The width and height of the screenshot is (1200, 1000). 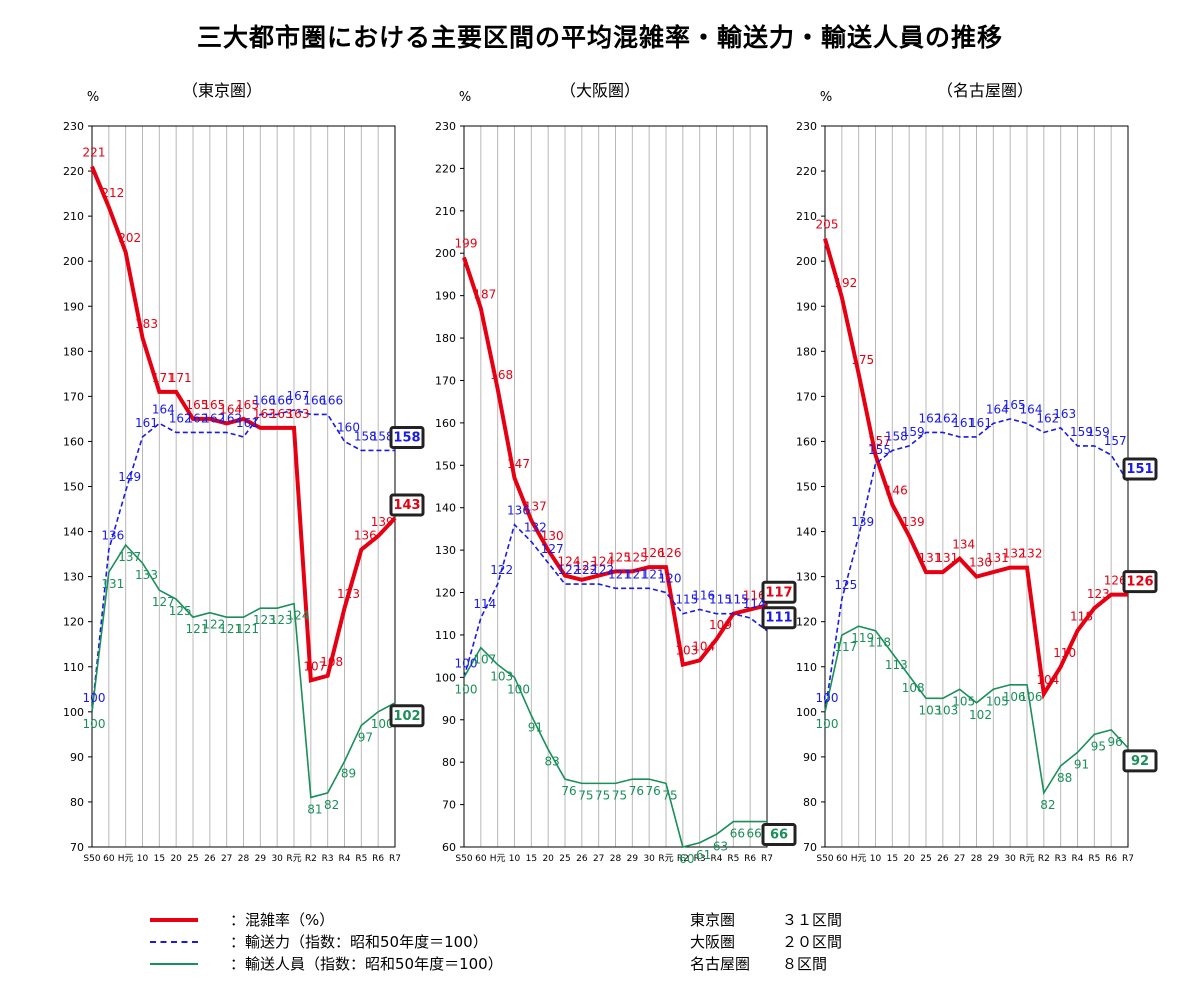 I want to click on legend-label-capacity: ：輸送力（指数：昭和50年度＝100）, so click(x=359, y=942).